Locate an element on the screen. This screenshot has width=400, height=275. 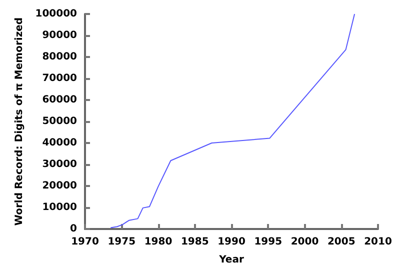
y-tick-label: 10000 is located at coordinates (60, 207).